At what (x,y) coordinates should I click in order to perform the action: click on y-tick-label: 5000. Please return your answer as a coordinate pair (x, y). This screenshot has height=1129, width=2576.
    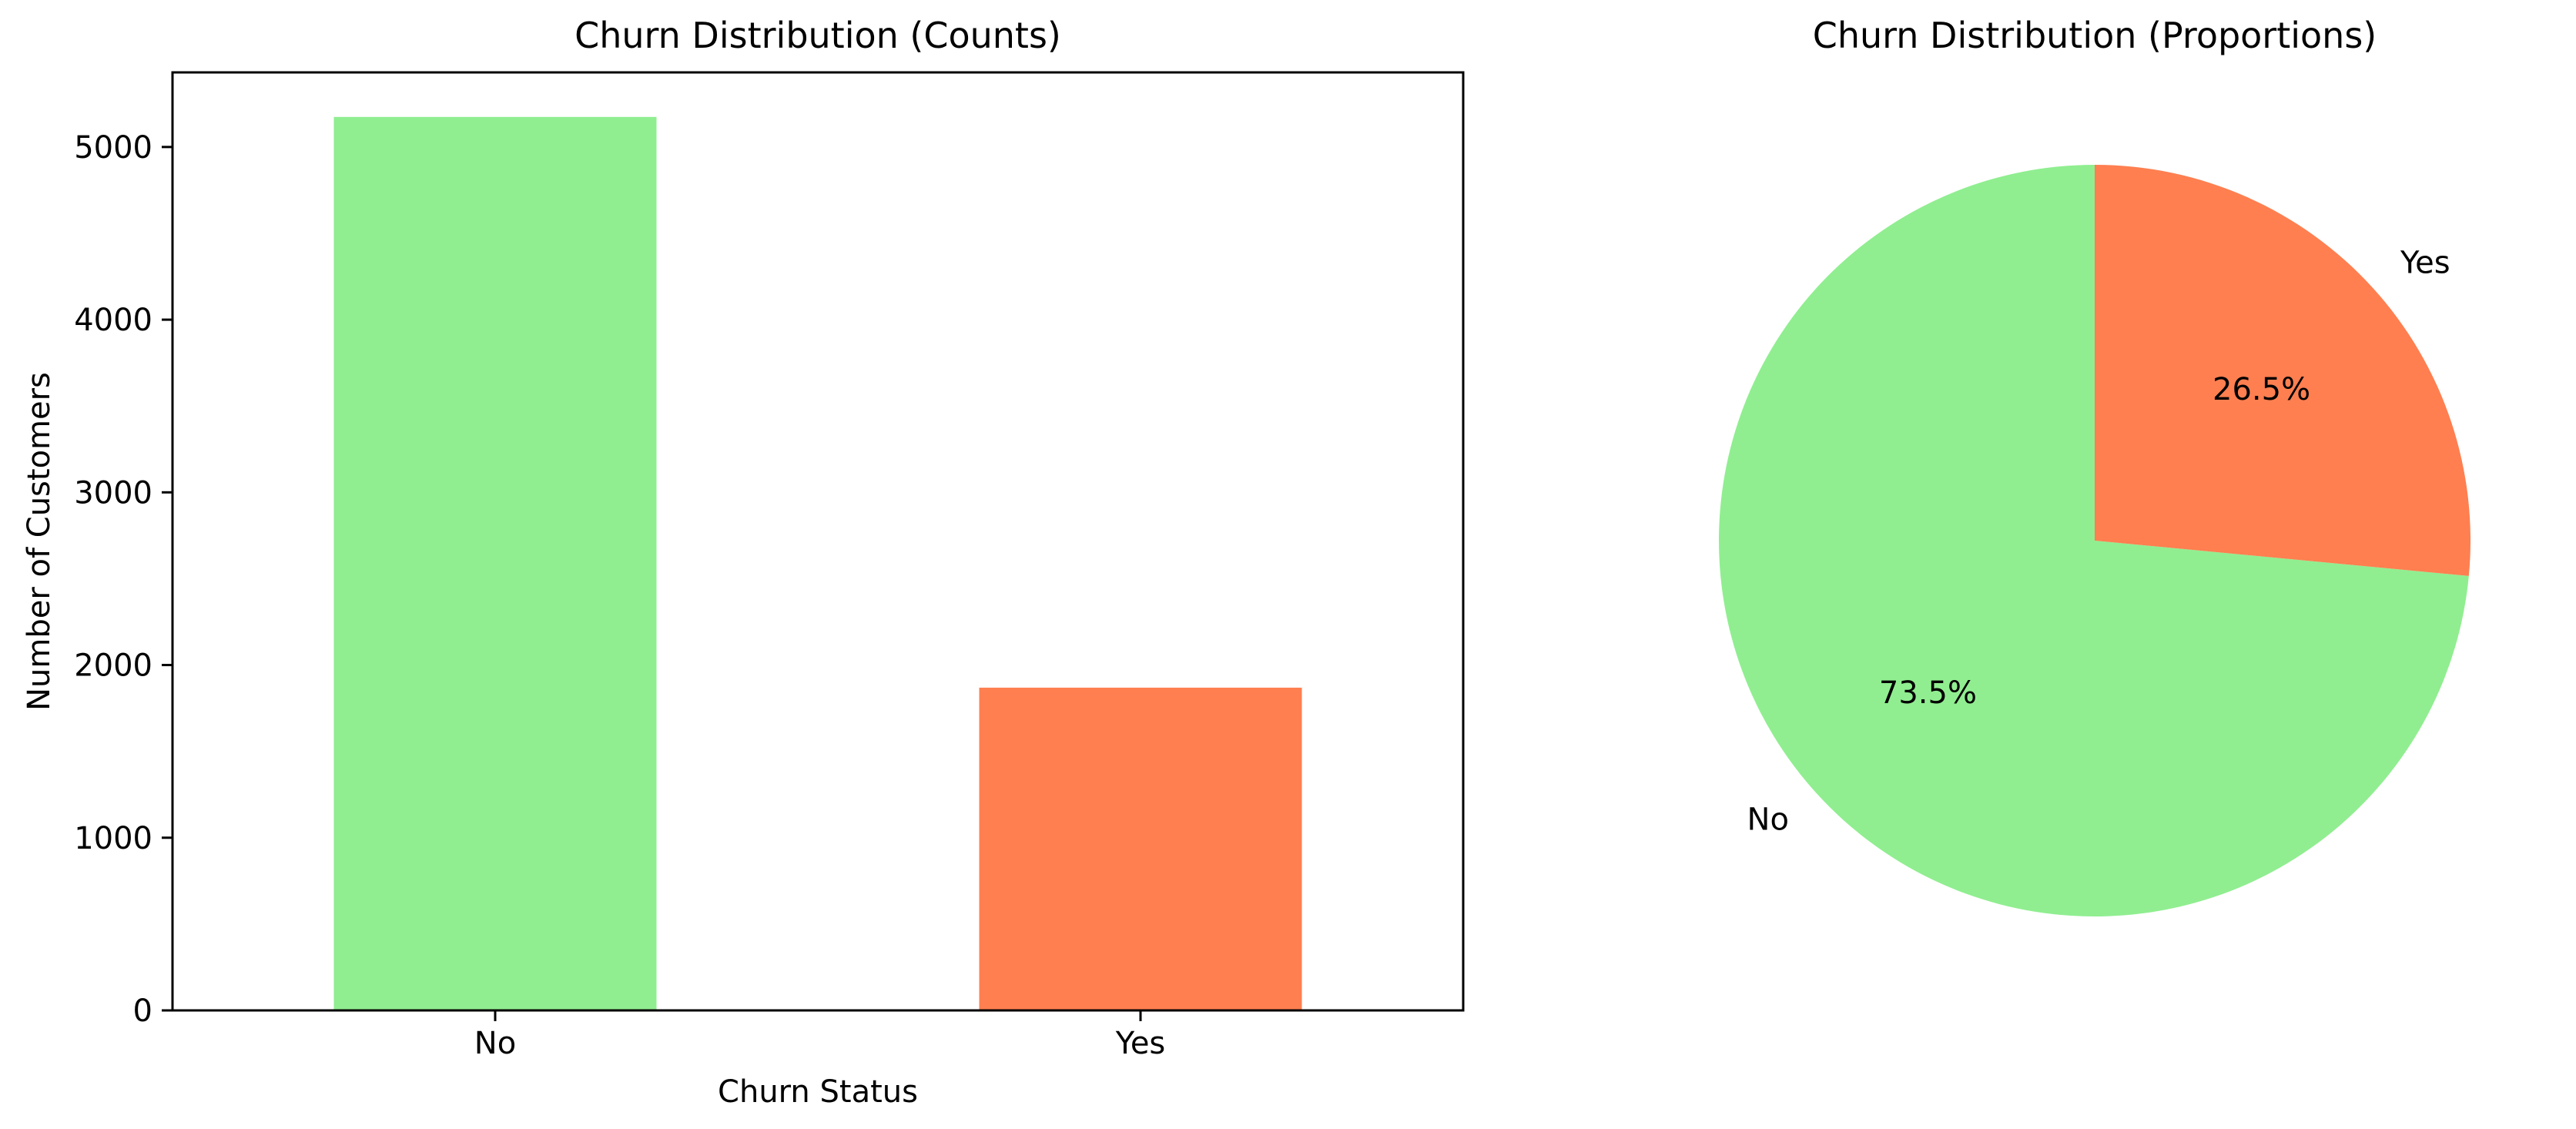
    Looking at the image, I should click on (113, 148).